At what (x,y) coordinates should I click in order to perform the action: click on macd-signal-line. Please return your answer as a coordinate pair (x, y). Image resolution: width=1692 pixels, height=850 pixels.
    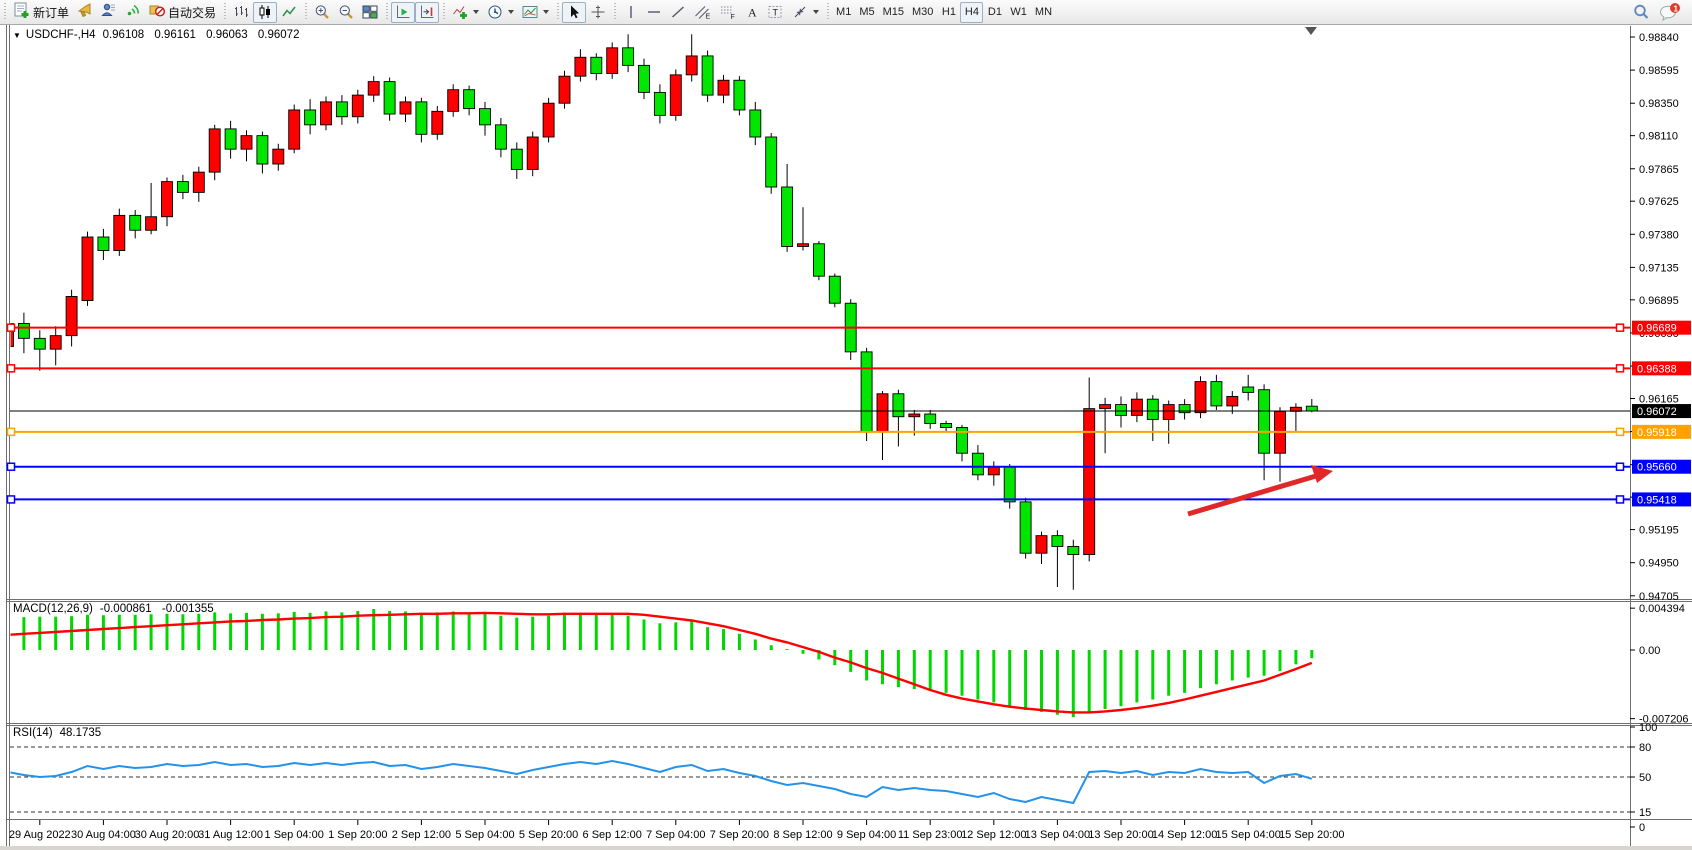
    Looking at the image, I should click on (661, 662).